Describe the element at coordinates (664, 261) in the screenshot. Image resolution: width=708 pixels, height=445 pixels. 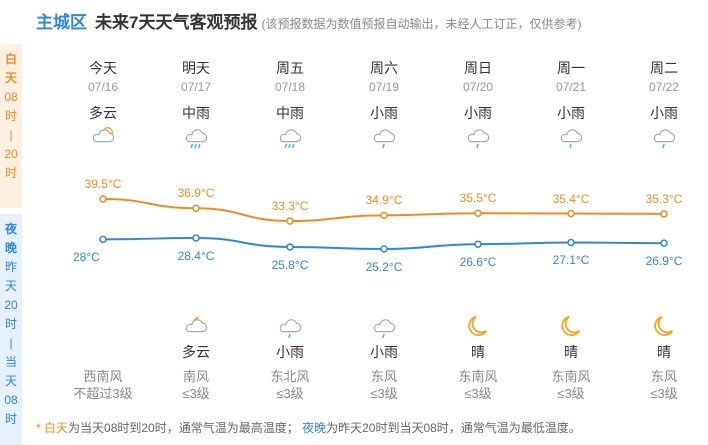
I see `low-temp-label: 26.9°C` at that location.